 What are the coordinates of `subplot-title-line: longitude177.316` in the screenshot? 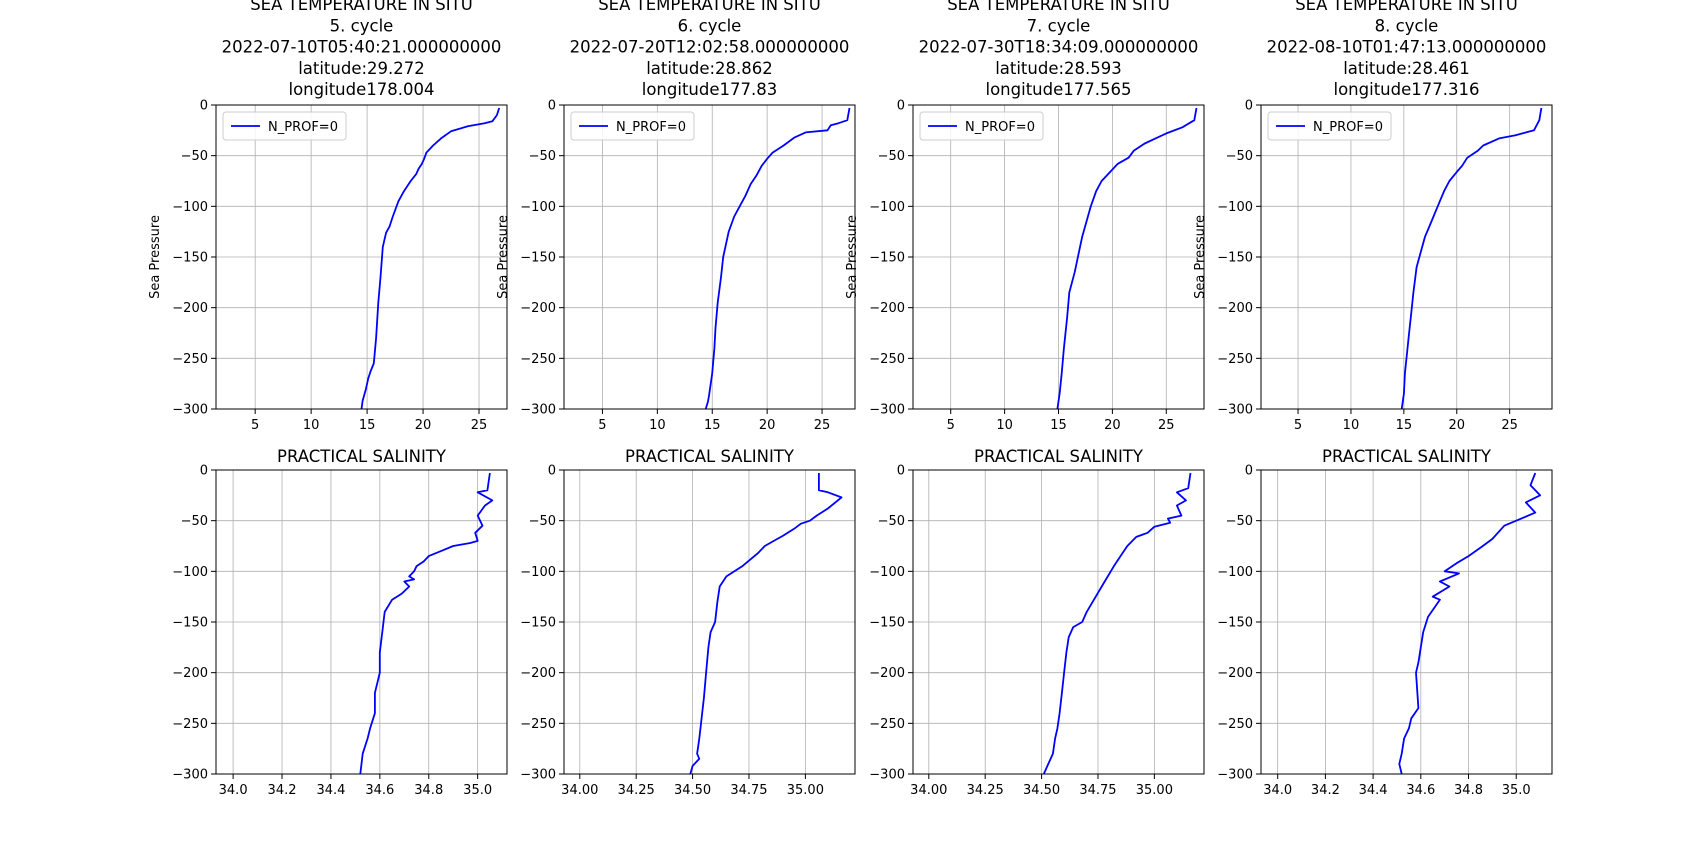 It's located at (1407, 89).